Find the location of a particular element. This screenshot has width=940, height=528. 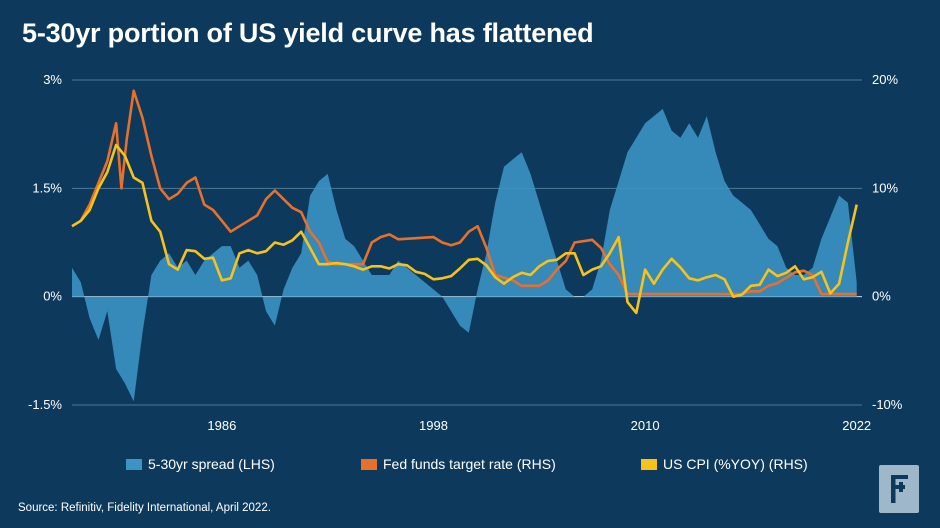

x-tick-label: 1998 is located at coordinates (433, 425).